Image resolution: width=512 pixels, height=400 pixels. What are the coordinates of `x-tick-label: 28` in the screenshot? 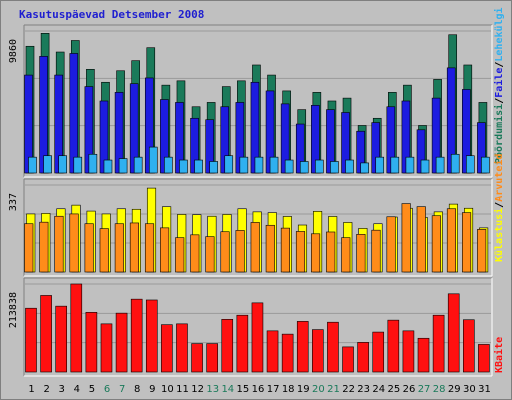 It's located at (439, 389).